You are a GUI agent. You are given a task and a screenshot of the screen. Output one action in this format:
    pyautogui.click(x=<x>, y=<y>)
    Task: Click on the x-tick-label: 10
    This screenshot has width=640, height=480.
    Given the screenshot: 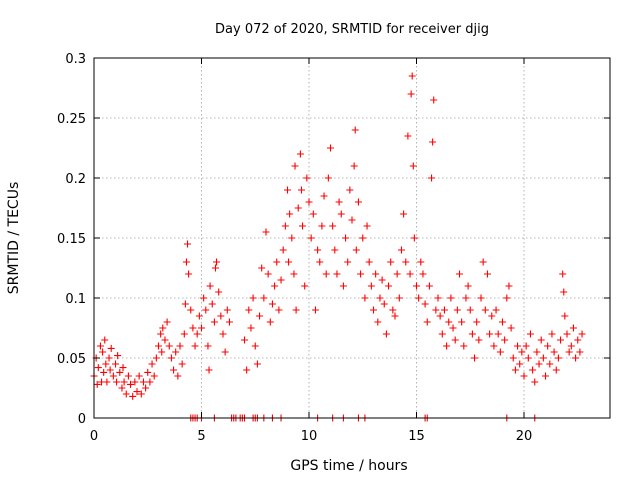 What is the action you would take?
    pyautogui.click(x=309, y=436)
    